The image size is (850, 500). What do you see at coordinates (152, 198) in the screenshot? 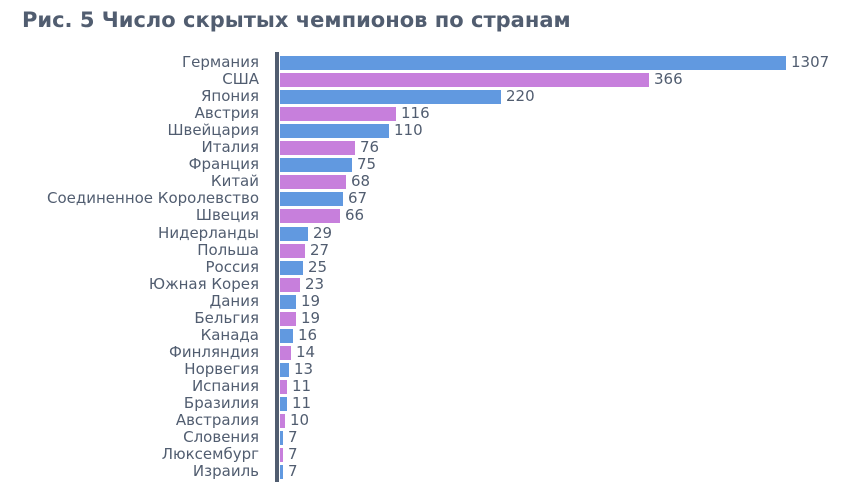
I see `category-label: Соединенное Королевство` at bounding box center [152, 198].